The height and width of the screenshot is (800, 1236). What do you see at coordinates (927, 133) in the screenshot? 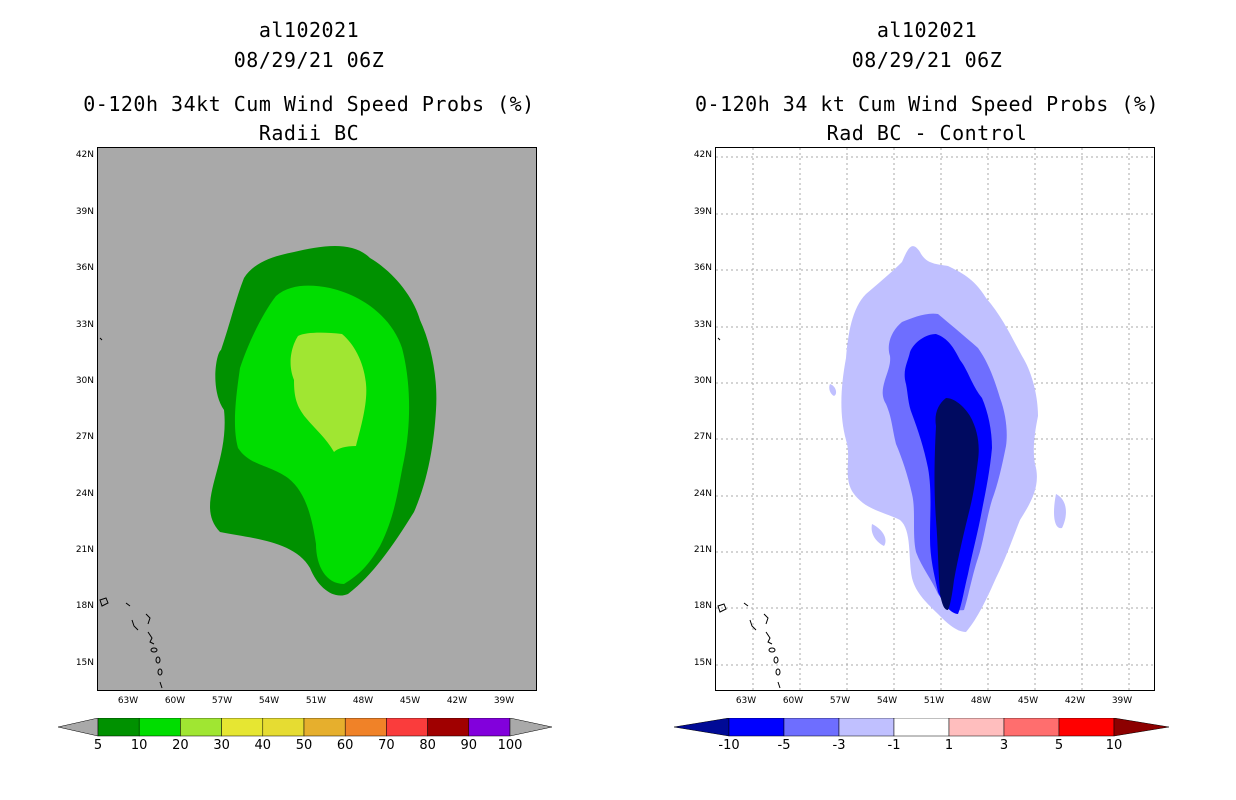
I see `subtitle: Rad BC - Control` at bounding box center [927, 133].